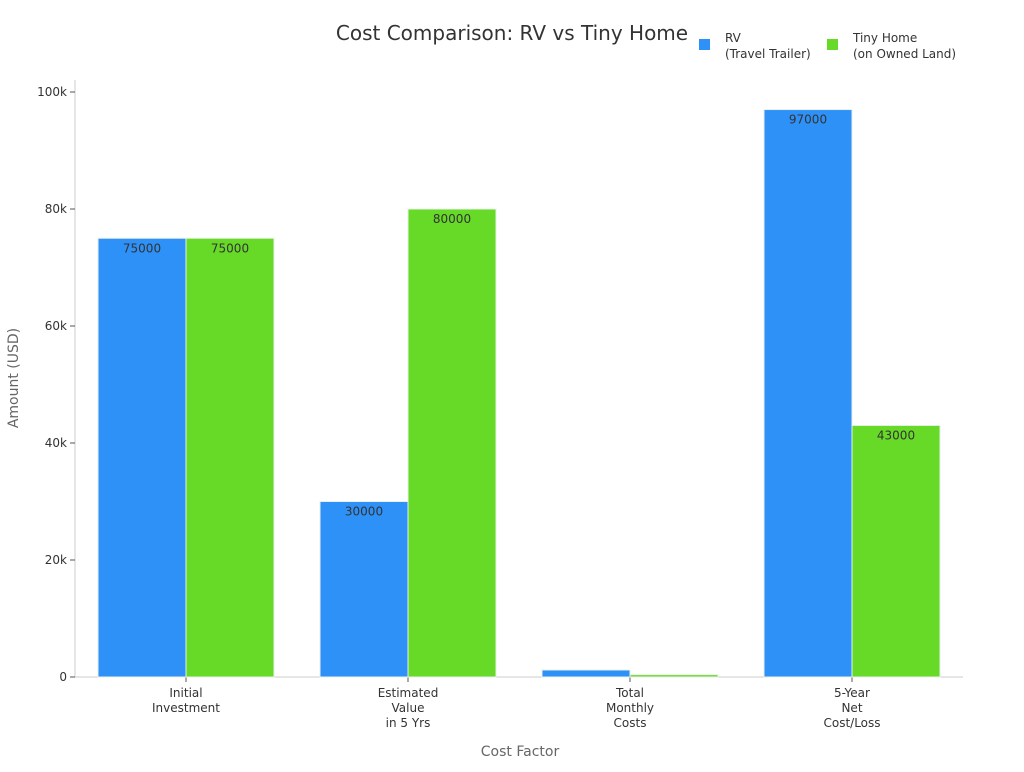 Image resolution: width=1024 pixels, height=772 pixels. Describe the element at coordinates (52, 92) in the screenshot. I see `y-tick-label: 100k` at that location.